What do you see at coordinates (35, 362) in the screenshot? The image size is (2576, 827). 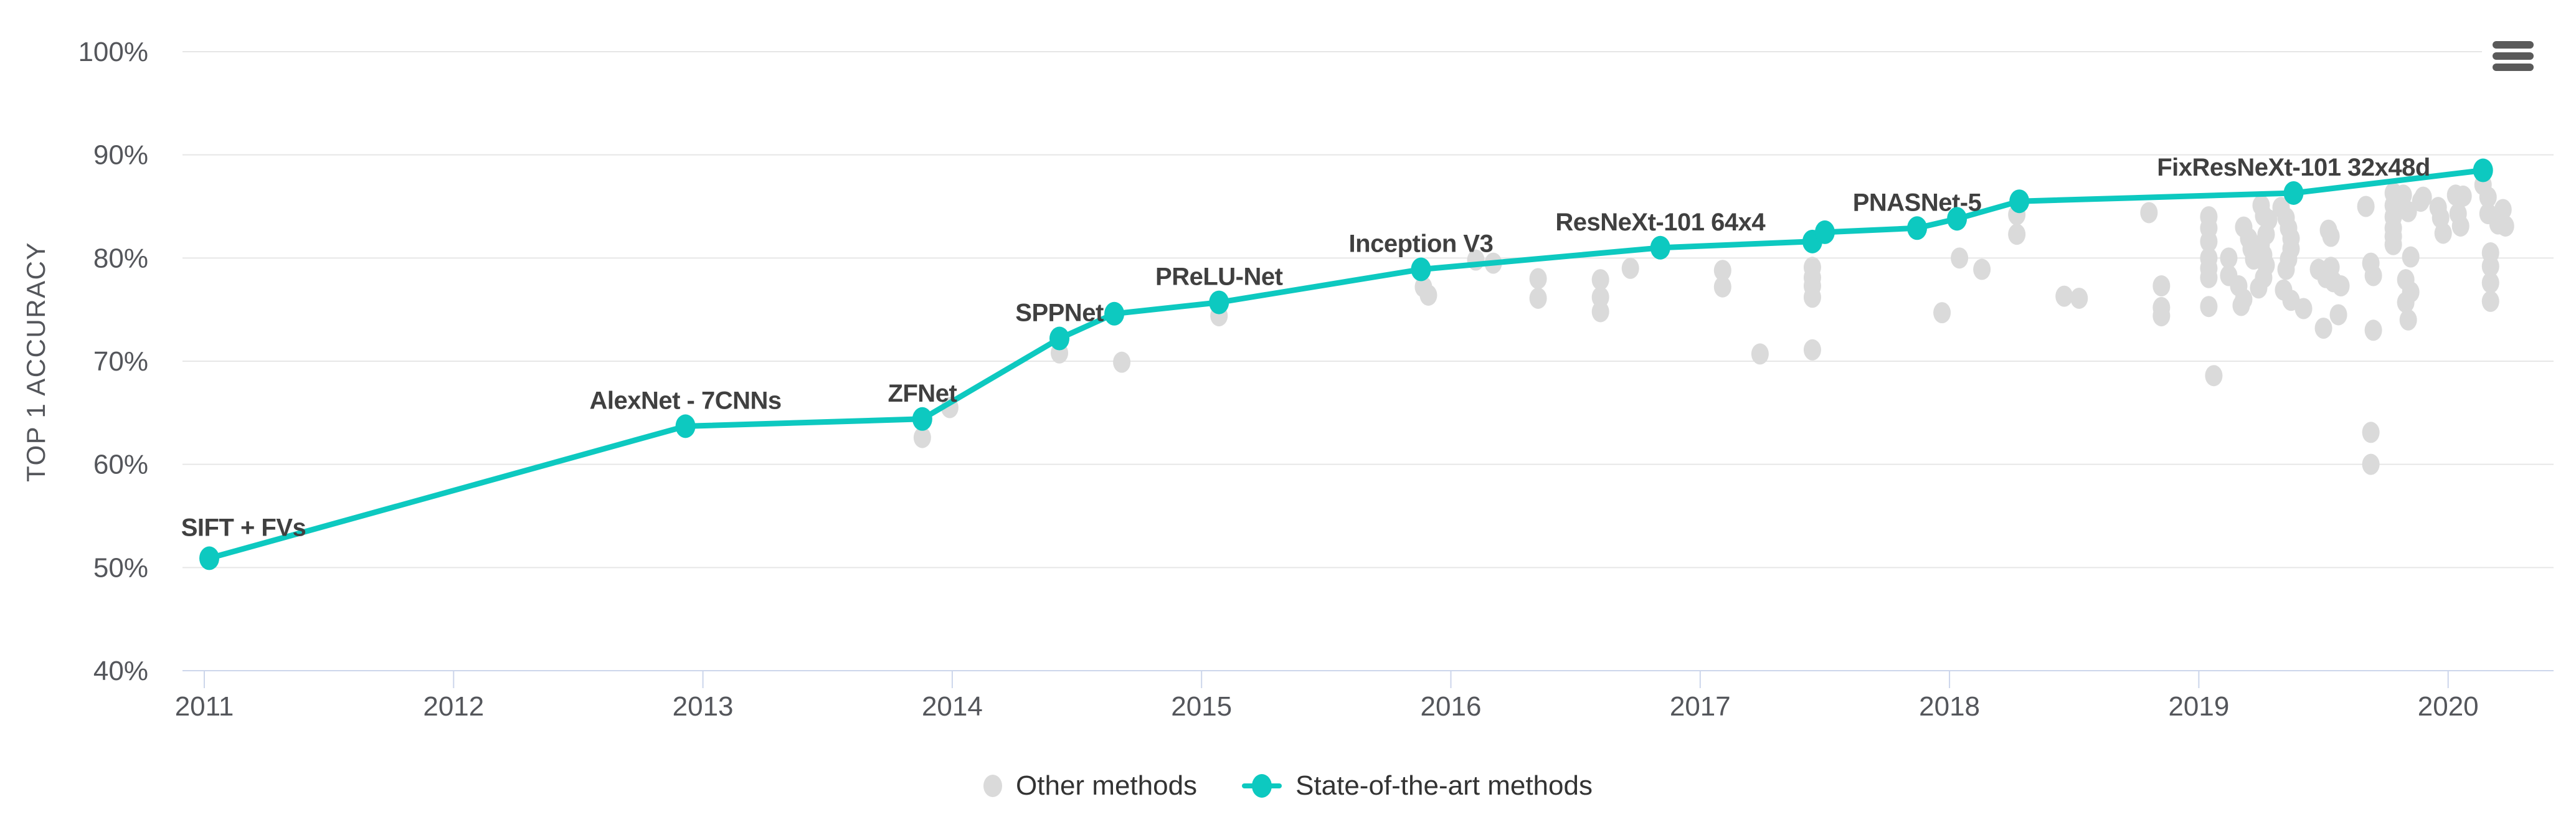 I see `y-axis-title: TOP 1 ACCURACY` at bounding box center [35, 362].